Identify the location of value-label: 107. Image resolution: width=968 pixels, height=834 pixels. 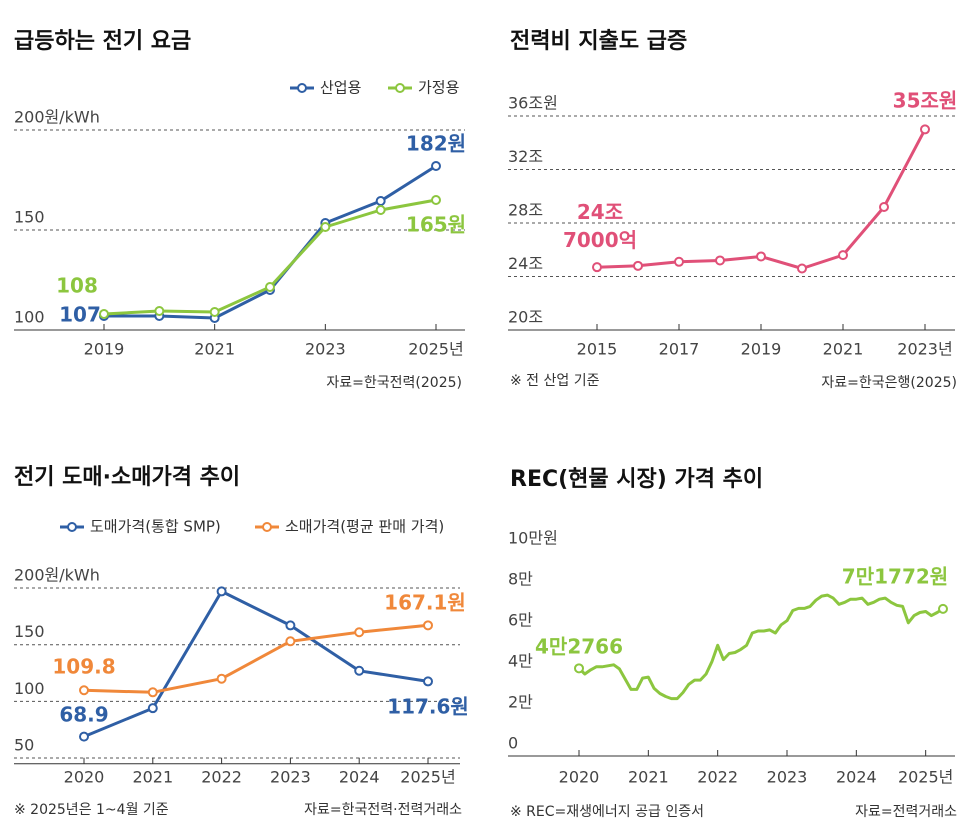
(80, 315).